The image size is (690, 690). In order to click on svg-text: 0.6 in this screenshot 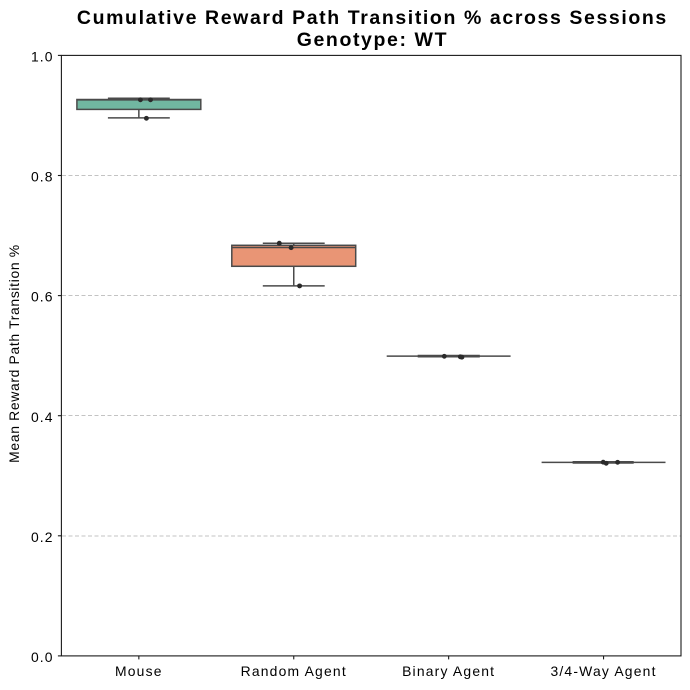, I will do `click(42, 297)`.